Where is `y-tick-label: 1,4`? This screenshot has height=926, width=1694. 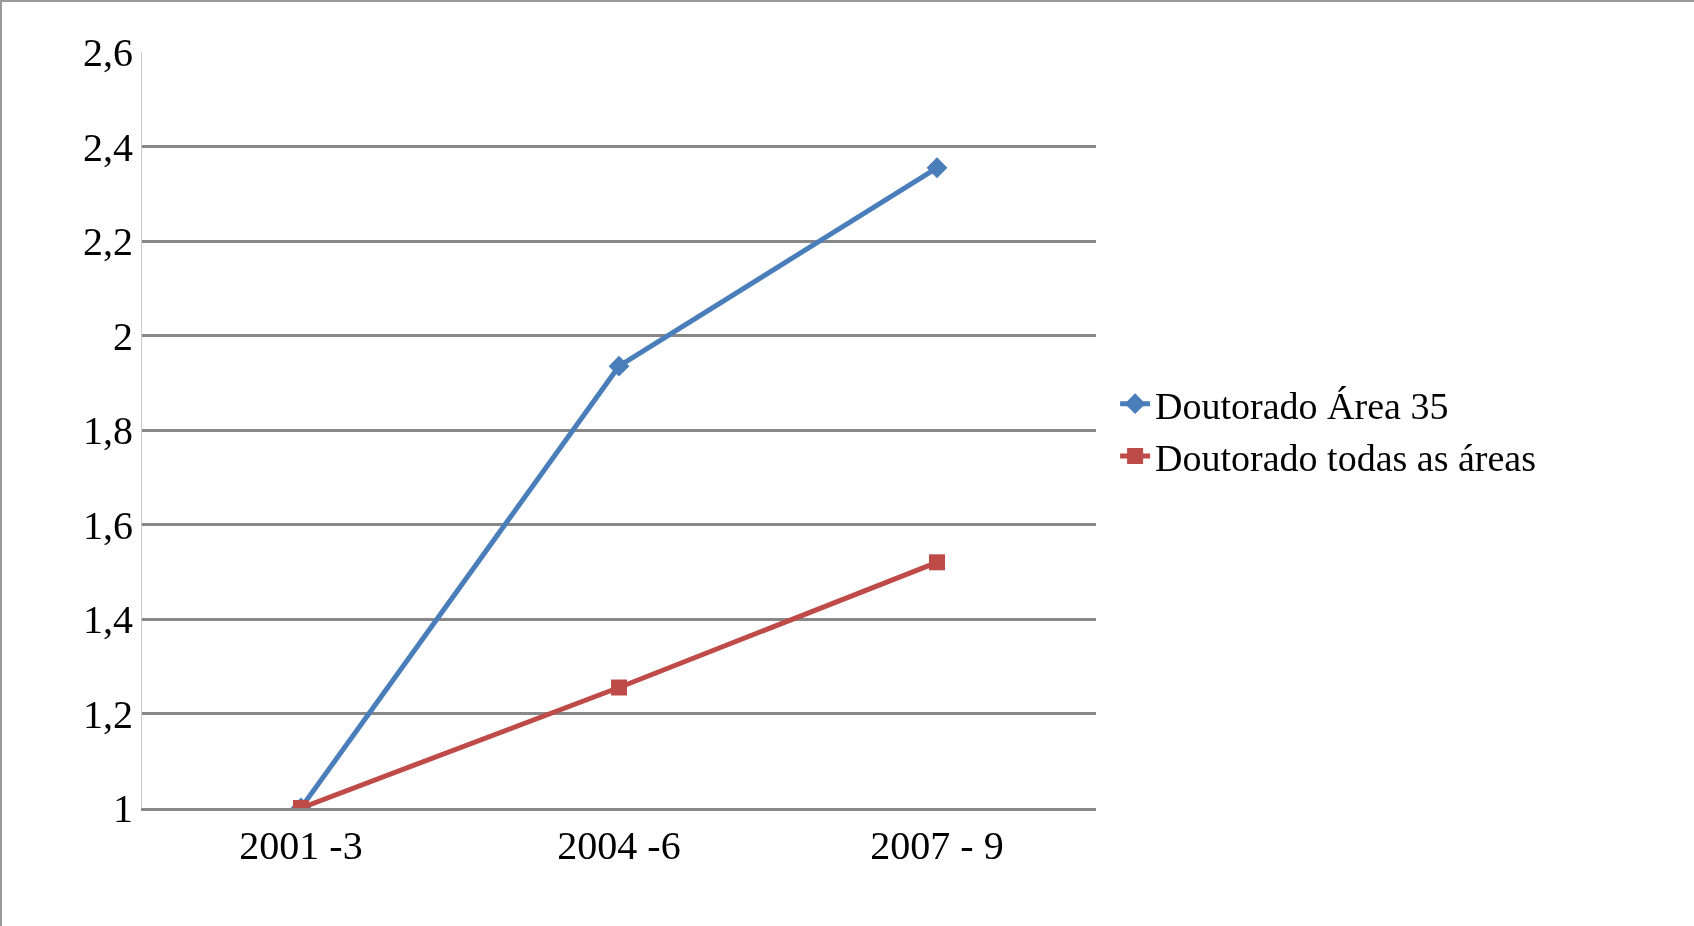
y-tick-label: 1,4 is located at coordinates (108, 619).